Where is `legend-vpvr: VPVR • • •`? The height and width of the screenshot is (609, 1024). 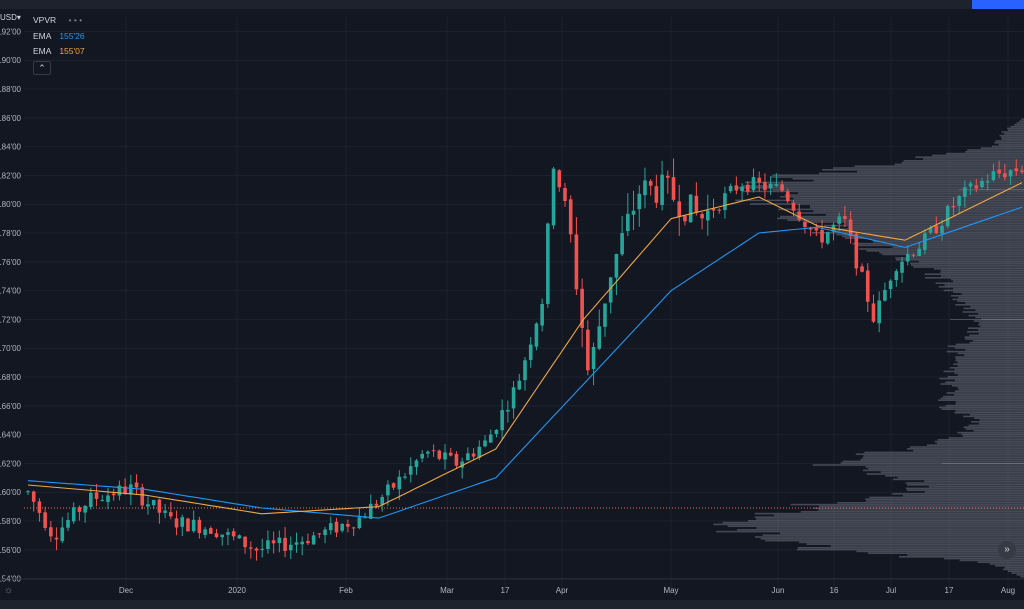 legend-vpvr: VPVR • • • is located at coordinates (57, 20).